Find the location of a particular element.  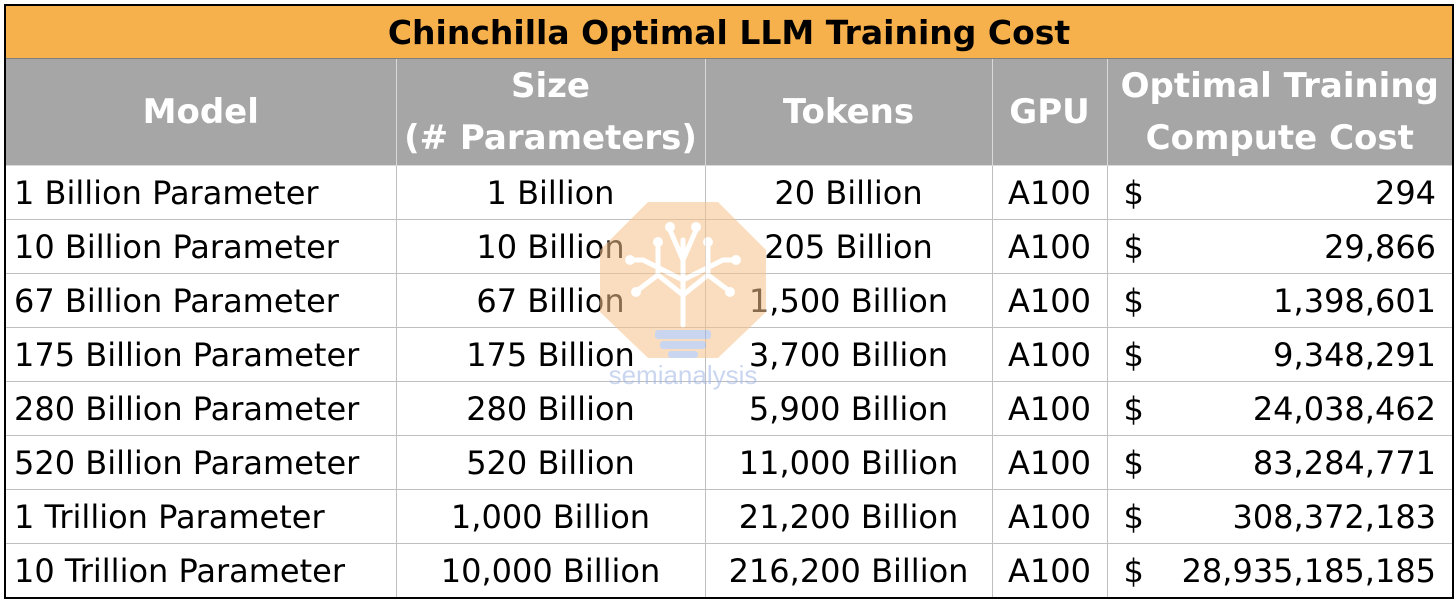

cell-cost: $308,372,183 is located at coordinates (1280, 516).